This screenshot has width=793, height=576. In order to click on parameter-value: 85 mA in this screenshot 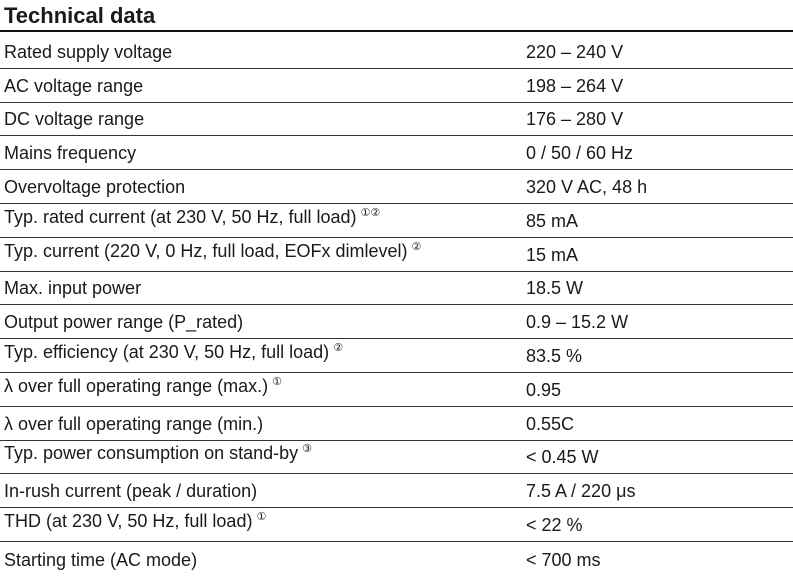, I will do `click(552, 220)`.